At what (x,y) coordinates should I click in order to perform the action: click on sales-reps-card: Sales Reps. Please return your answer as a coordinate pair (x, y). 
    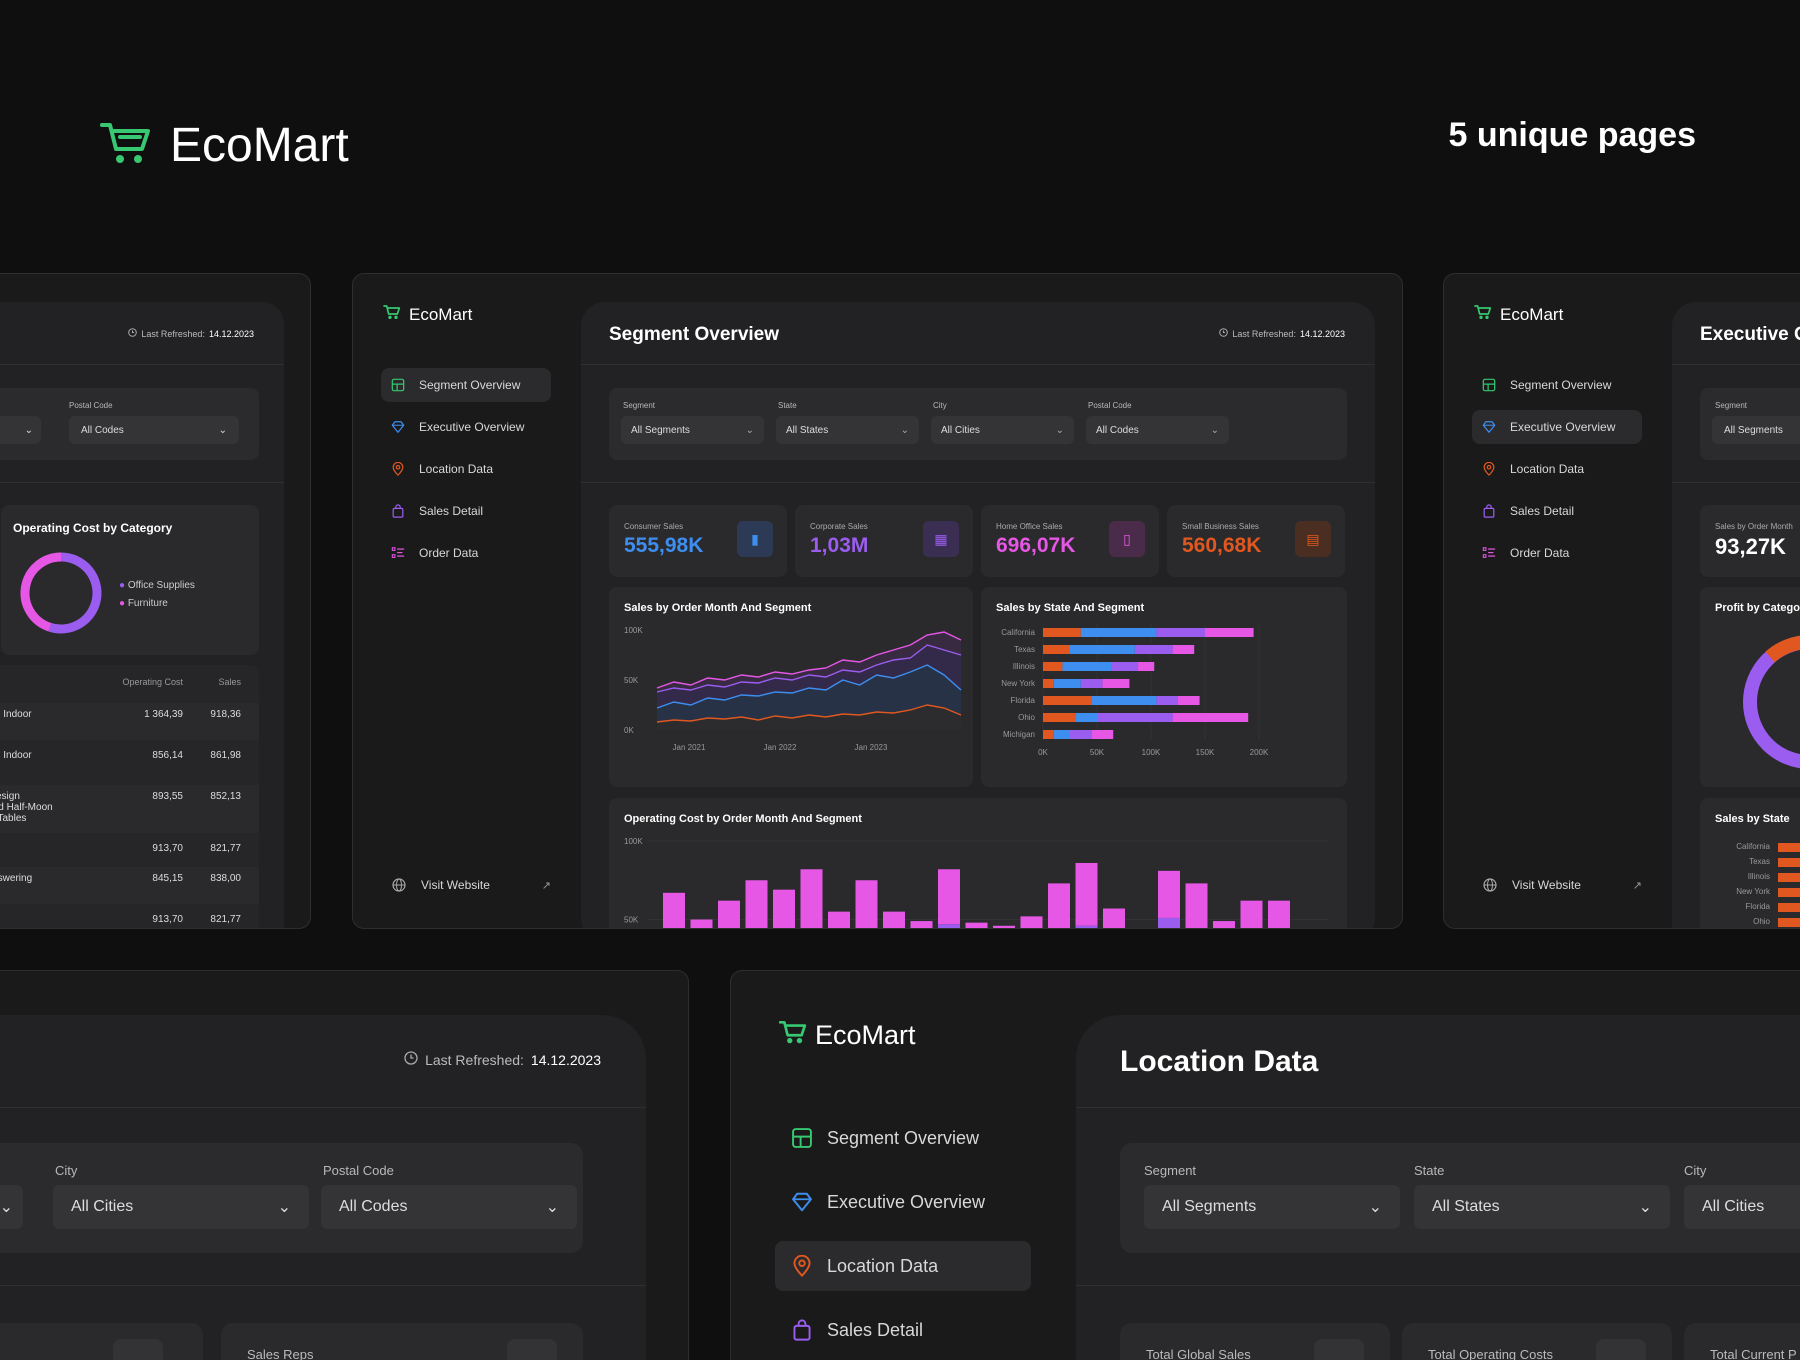
    Looking at the image, I should click on (402, 1341).